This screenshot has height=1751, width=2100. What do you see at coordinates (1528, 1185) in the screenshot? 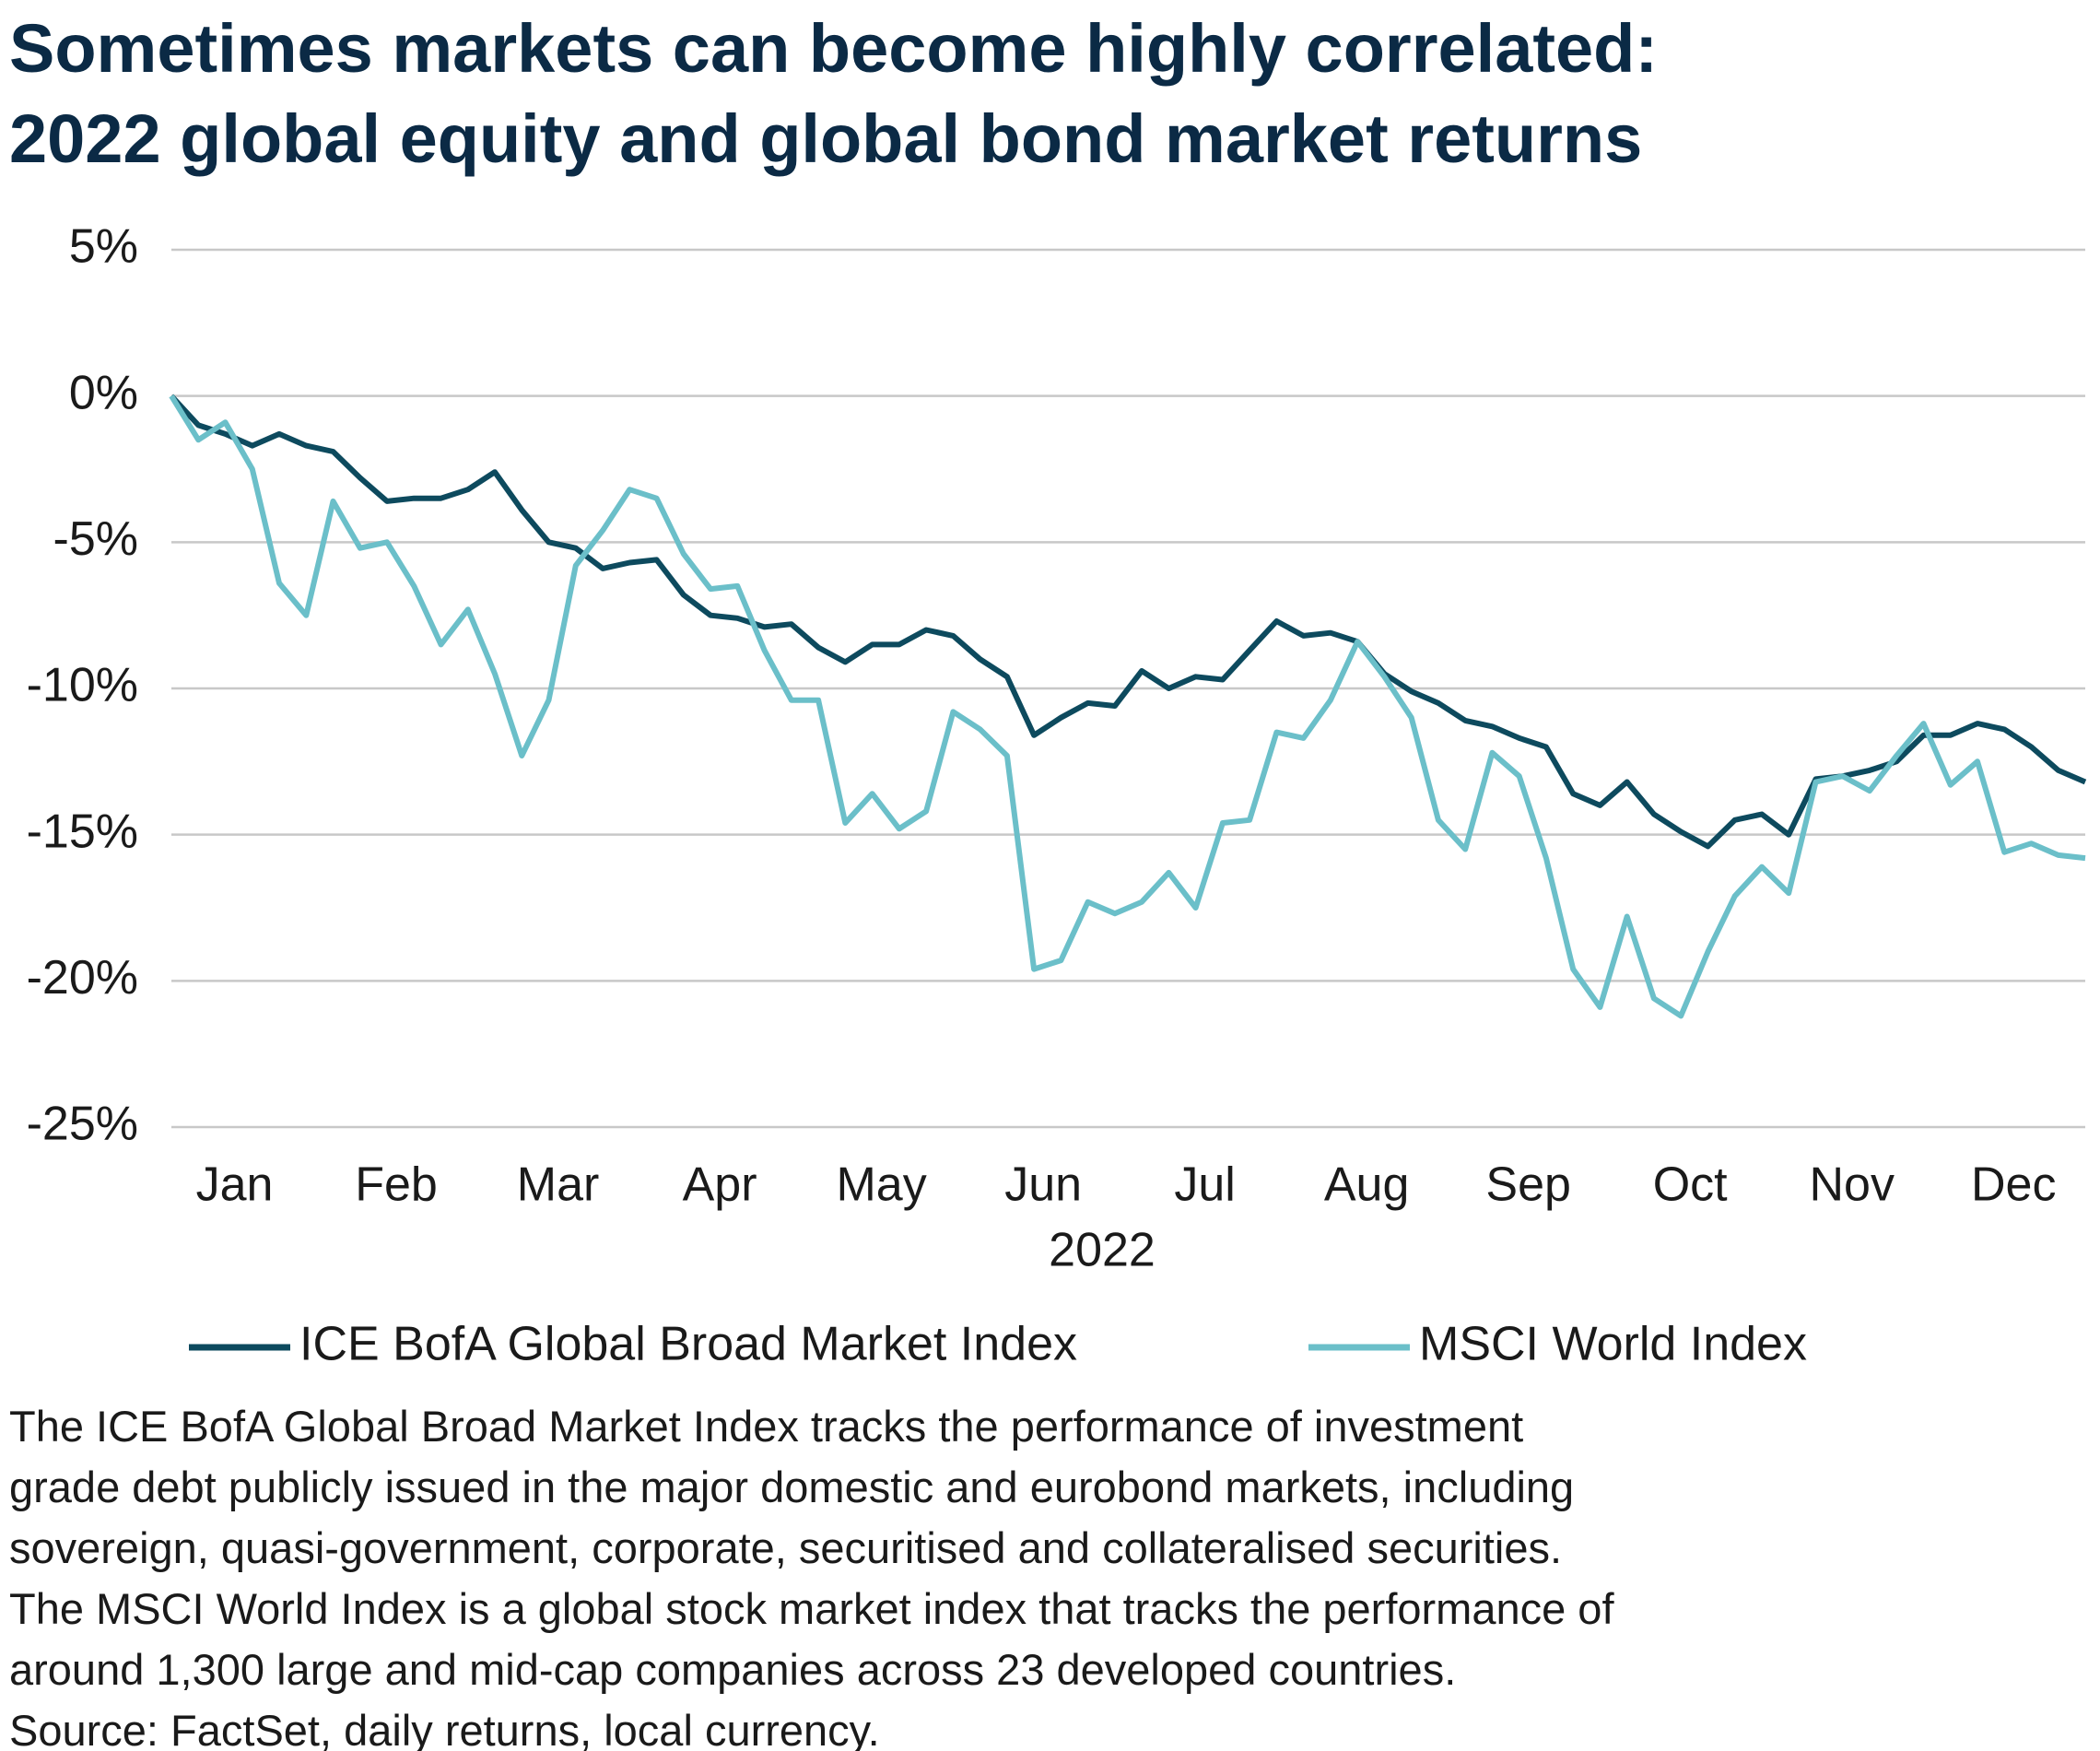
I see `x-tick-label: Sep` at bounding box center [1528, 1185].